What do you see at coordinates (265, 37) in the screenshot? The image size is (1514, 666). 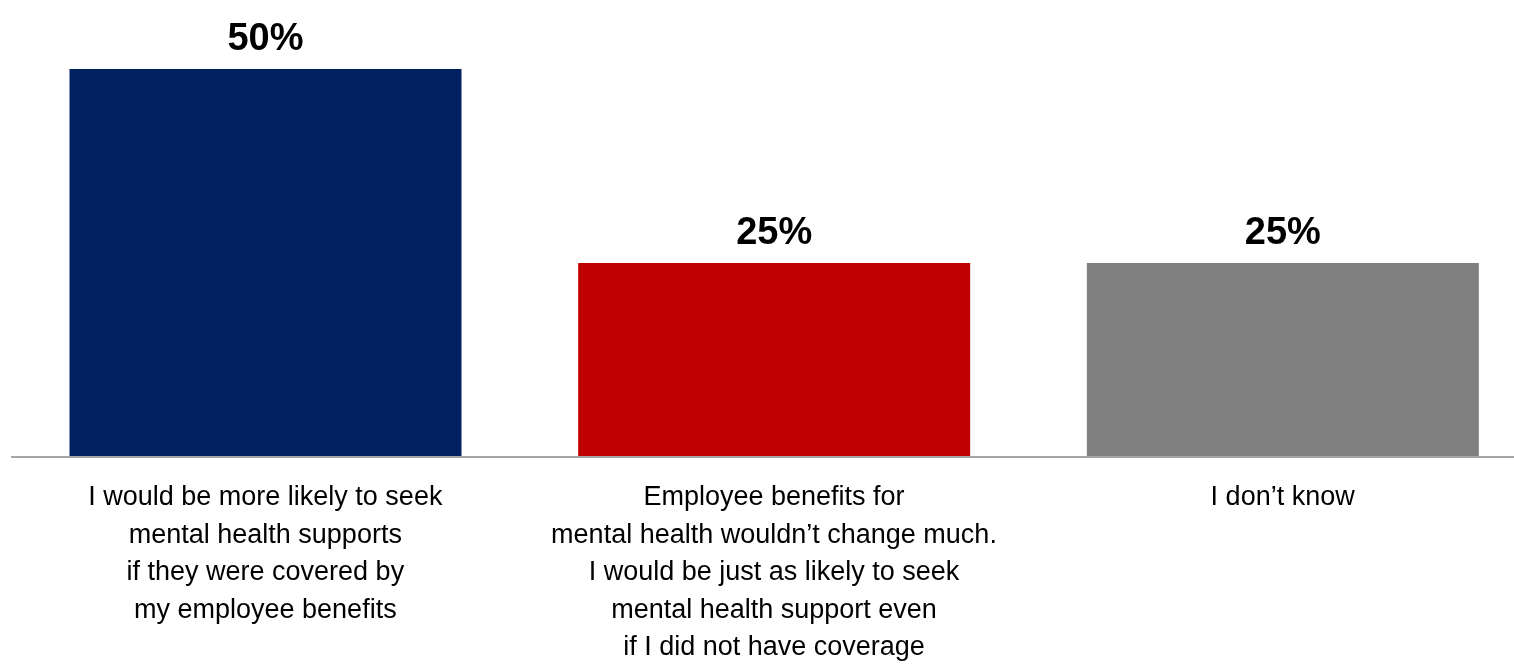 I see `data-label: 50%` at bounding box center [265, 37].